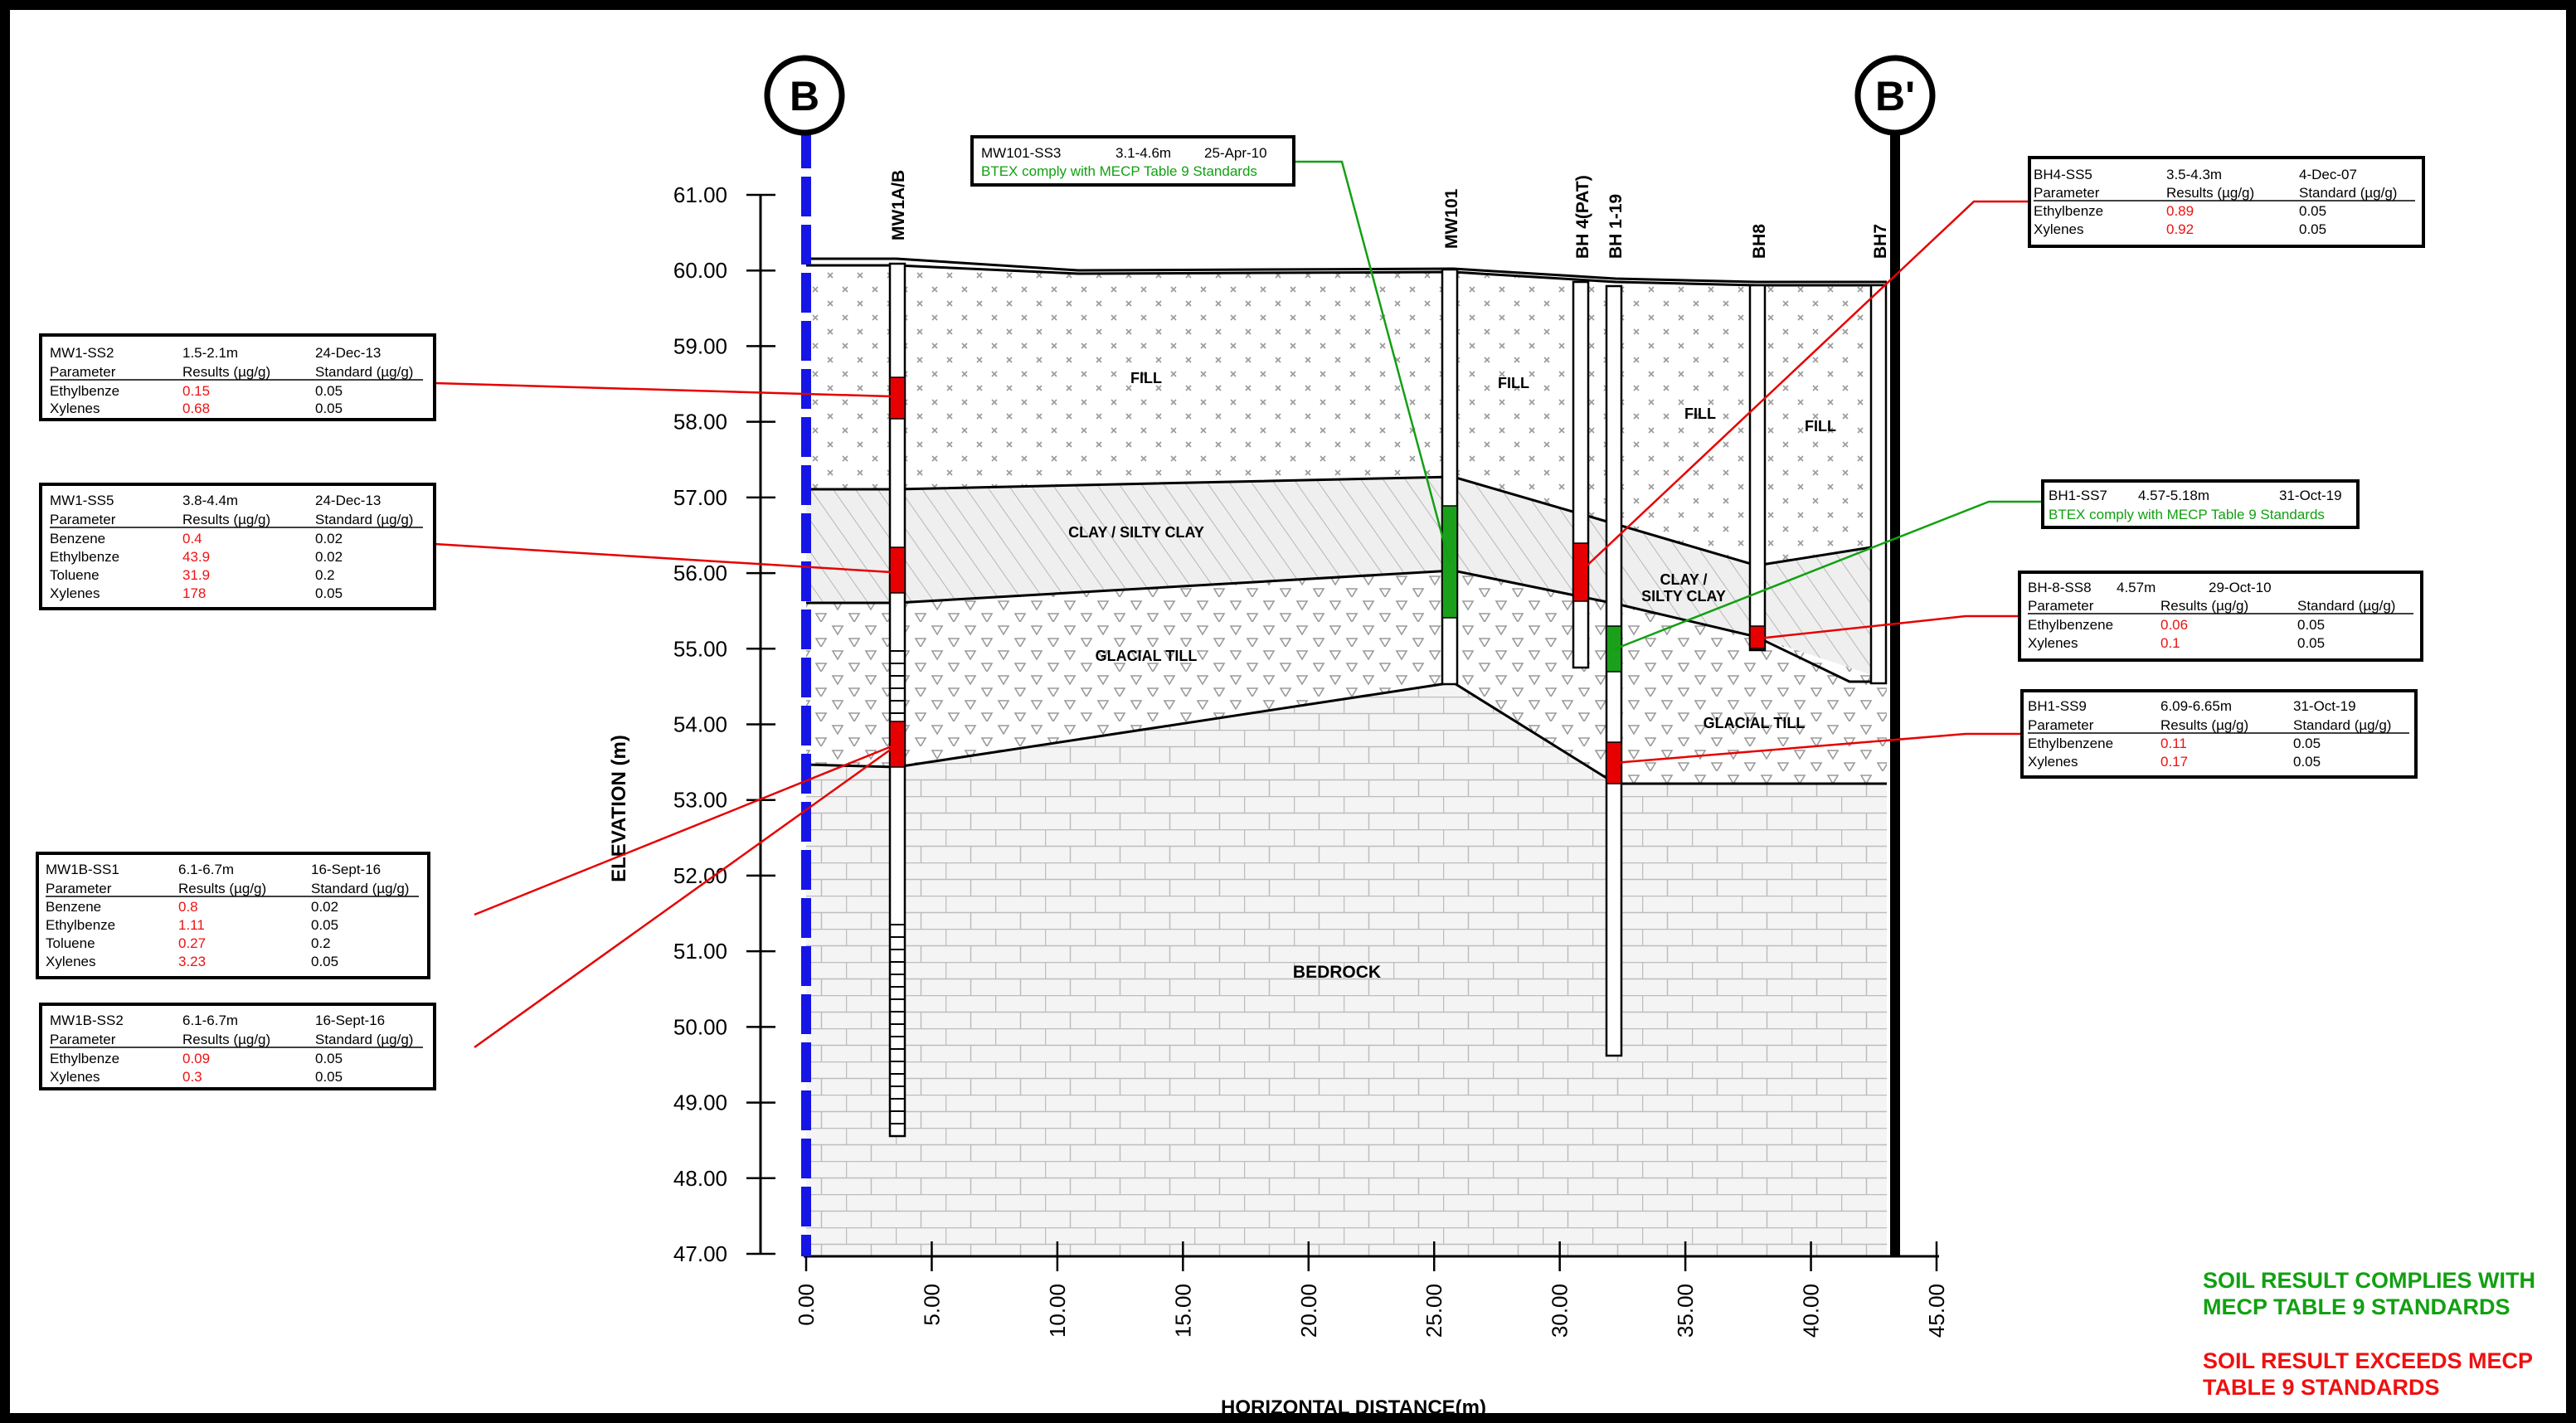  Describe the element at coordinates (663, 389) in the screenshot. I see `leader-mw1-ss2` at that location.